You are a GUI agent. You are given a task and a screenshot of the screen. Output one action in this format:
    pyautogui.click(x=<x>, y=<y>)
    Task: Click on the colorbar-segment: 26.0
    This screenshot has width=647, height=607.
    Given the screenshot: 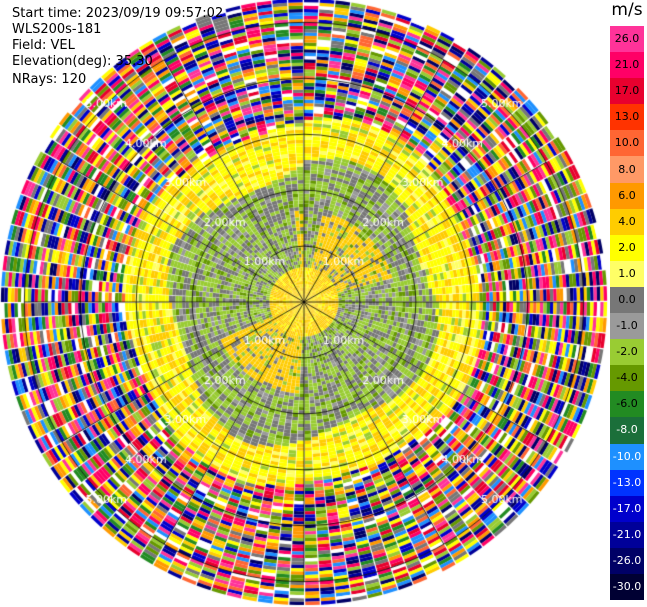 What is the action you would take?
    pyautogui.click(x=627, y=39)
    